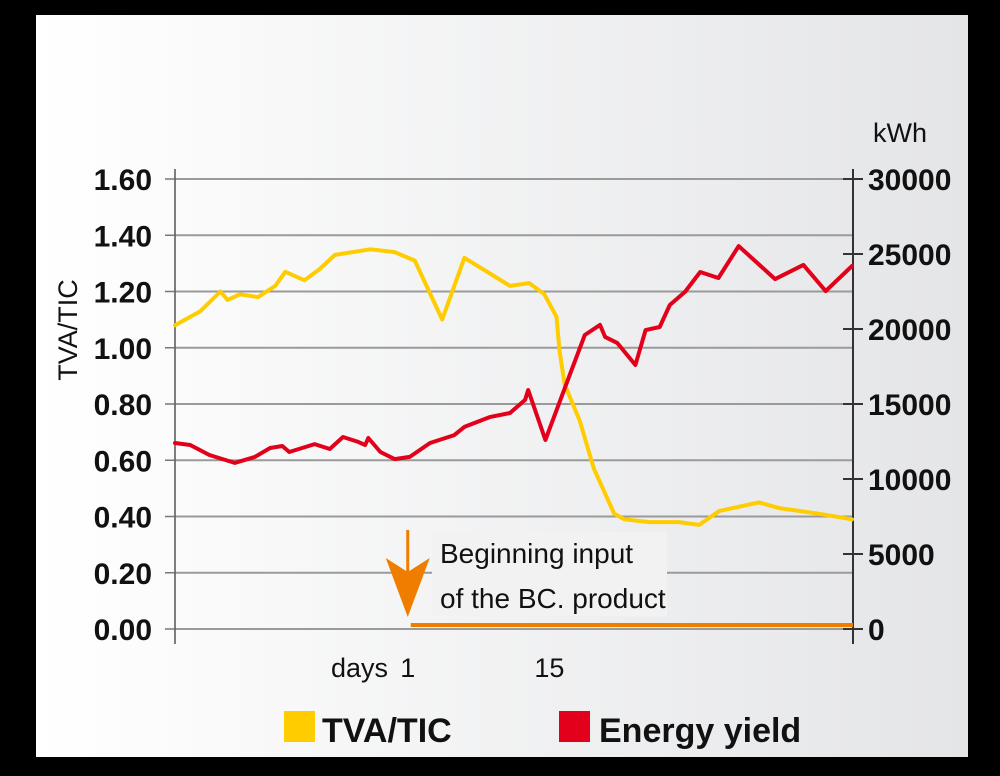 This screenshot has height=776, width=1000. Describe the element at coordinates (553, 598) in the screenshot. I see `annotation-line-2: of the BC. product` at that location.